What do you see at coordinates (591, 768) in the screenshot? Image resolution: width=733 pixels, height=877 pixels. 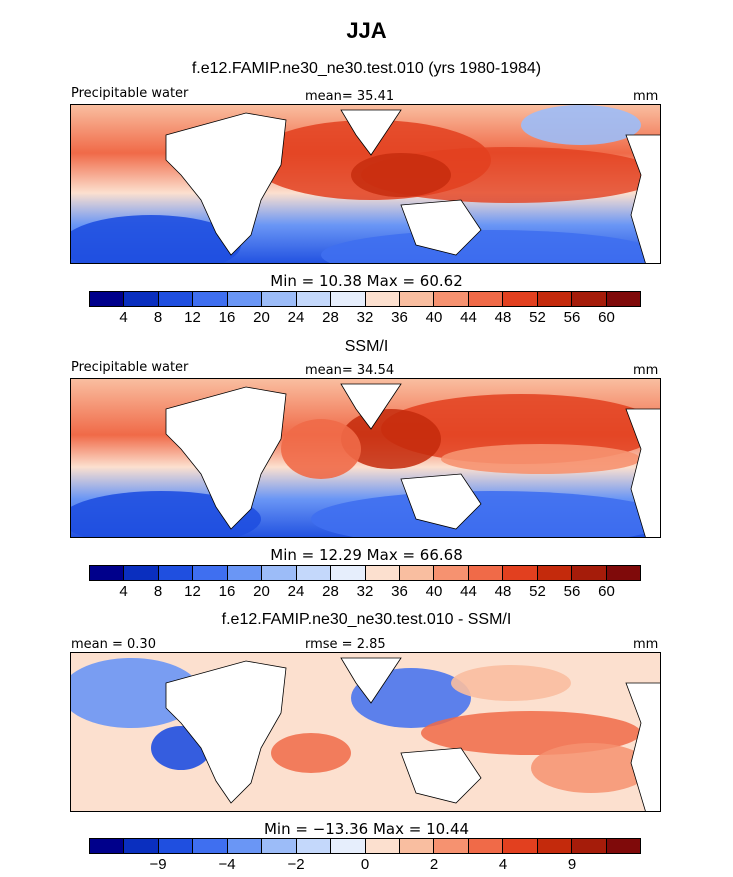 I see `panel3-southeast-positive` at bounding box center [591, 768].